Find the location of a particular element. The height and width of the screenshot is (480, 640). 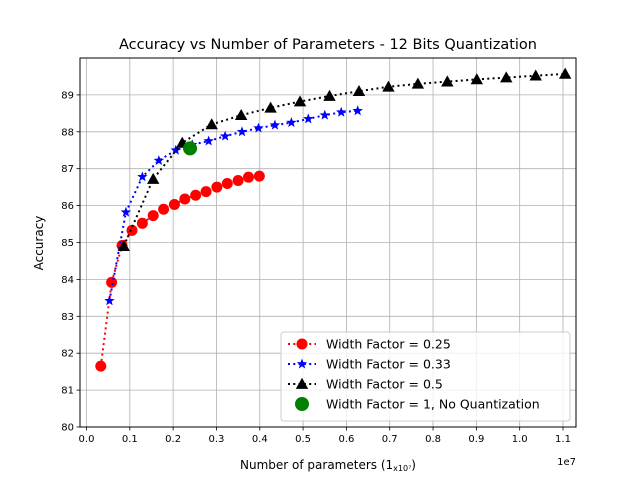

x-offset-text: 1e7 is located at coordinates (566, 462).